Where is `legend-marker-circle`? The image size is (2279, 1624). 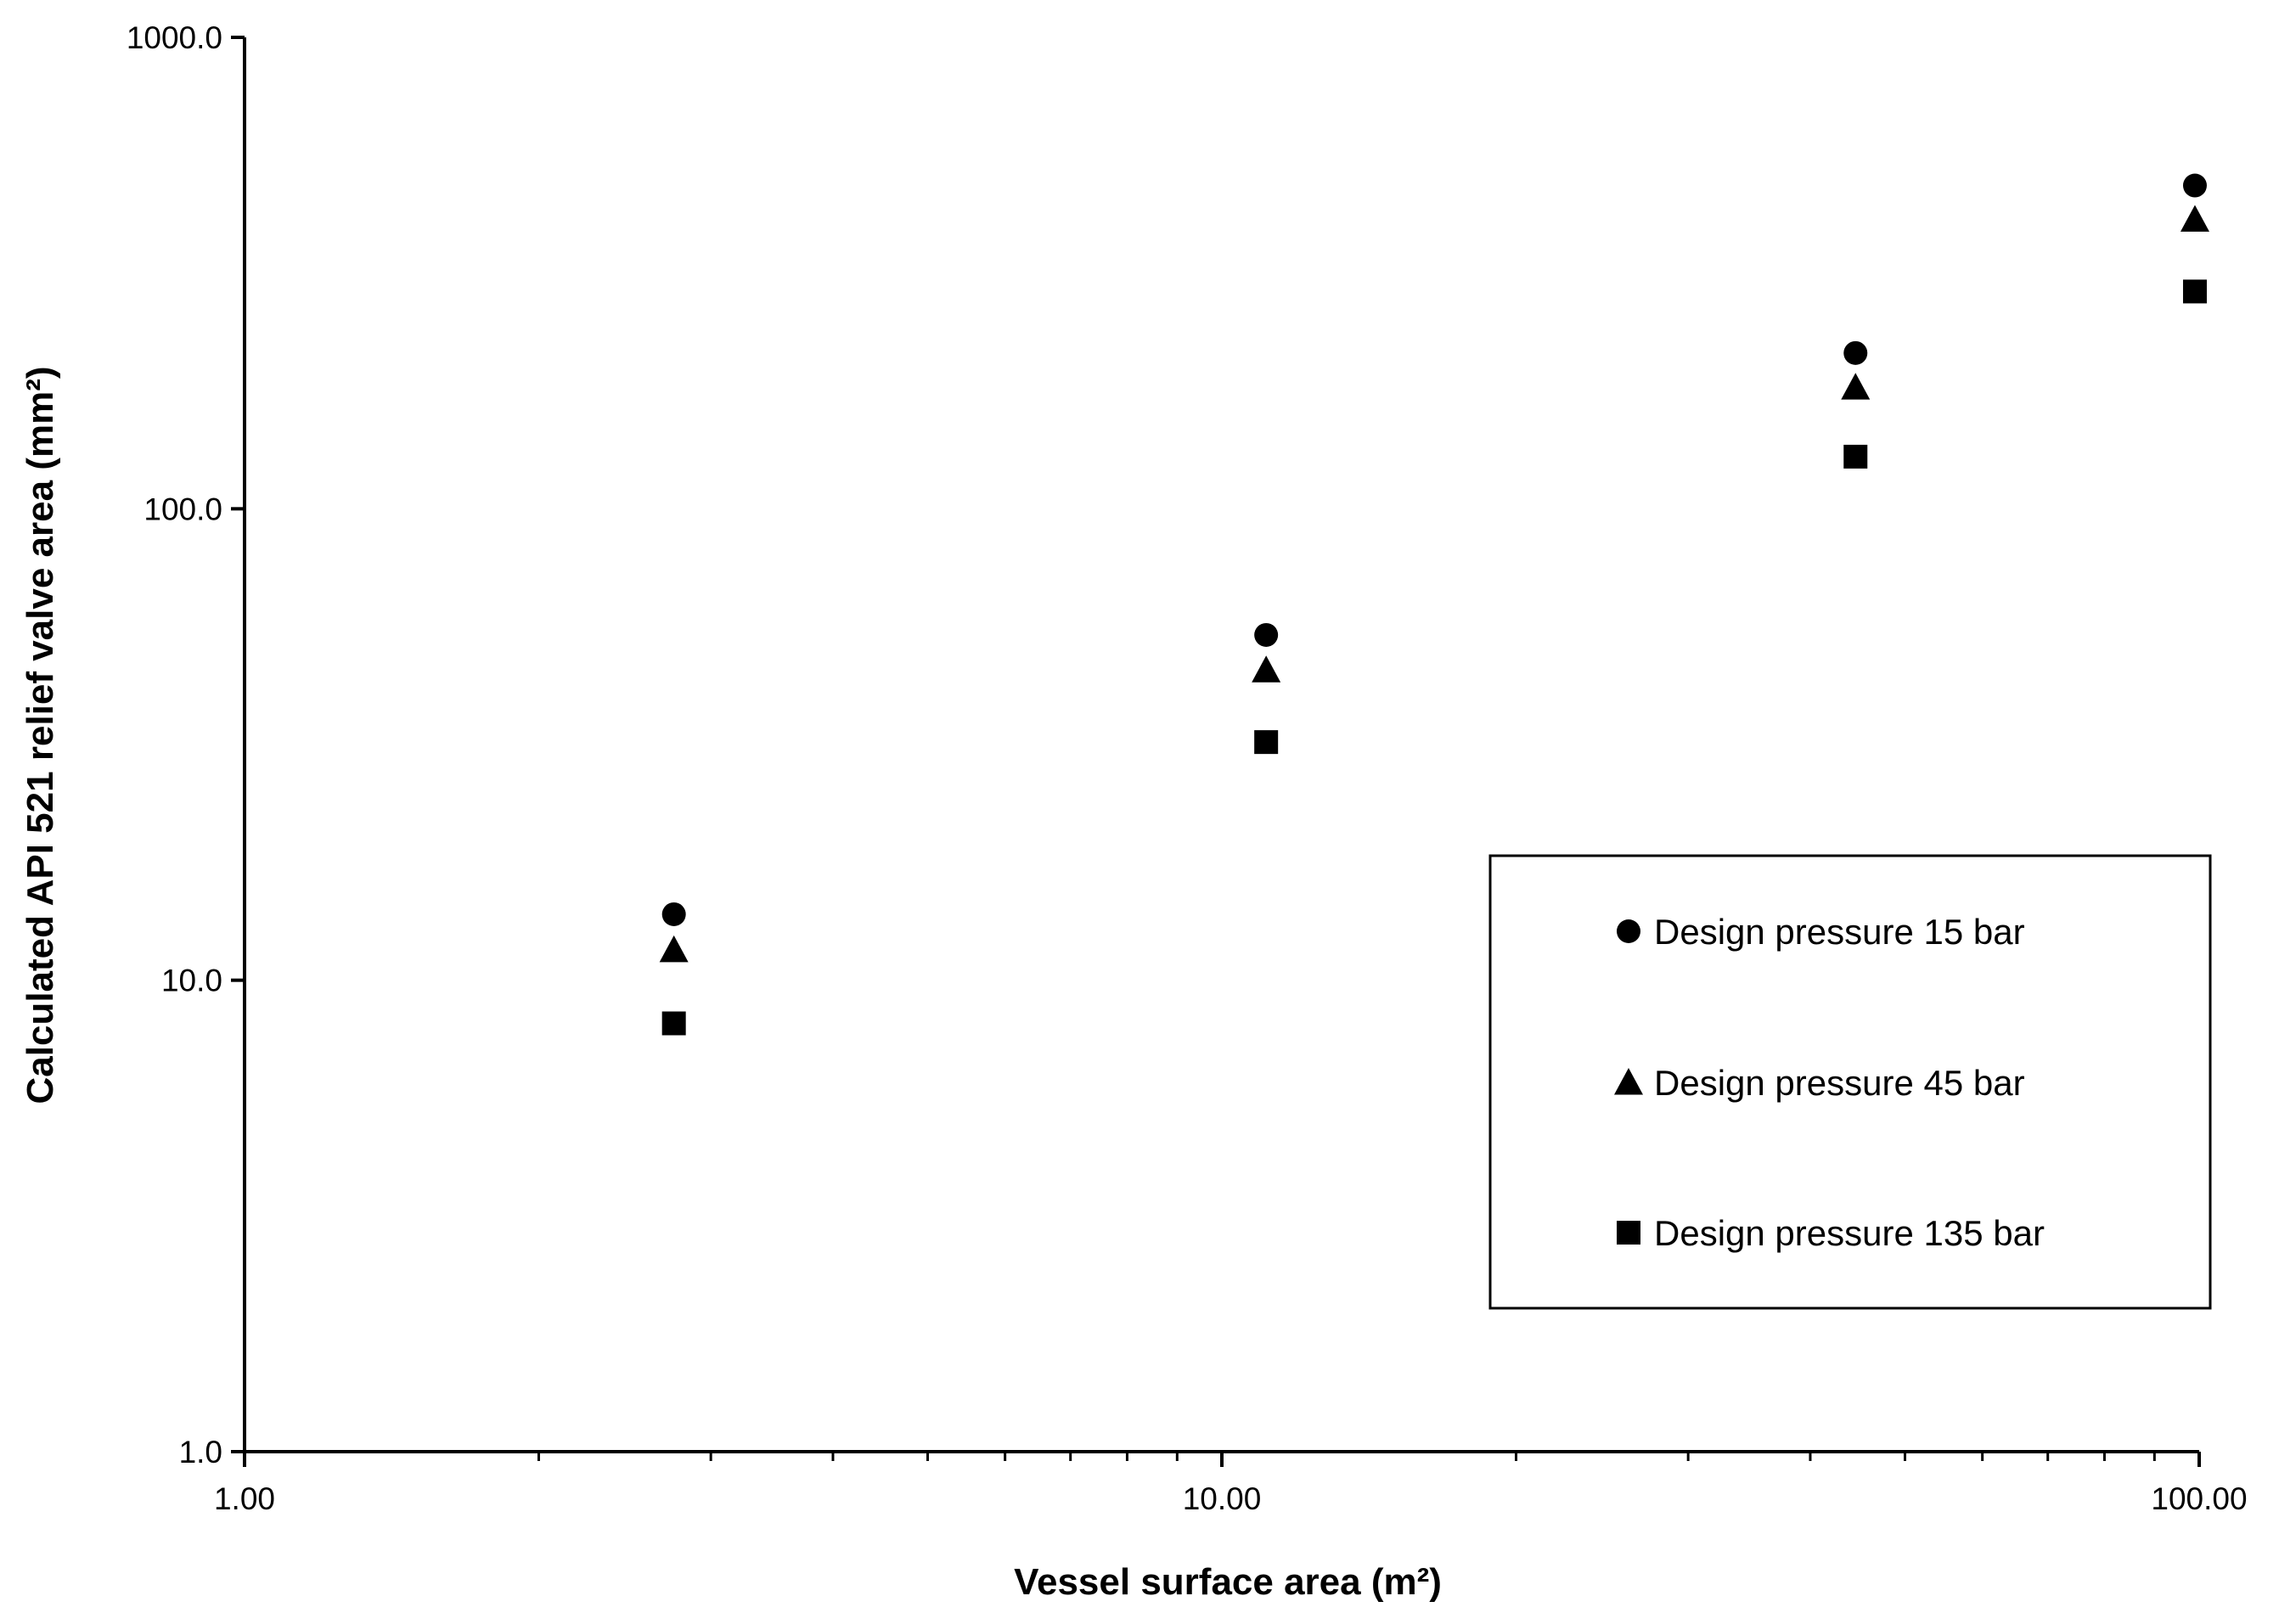
legend-marker-circle is located at coordinates (1628, 931).